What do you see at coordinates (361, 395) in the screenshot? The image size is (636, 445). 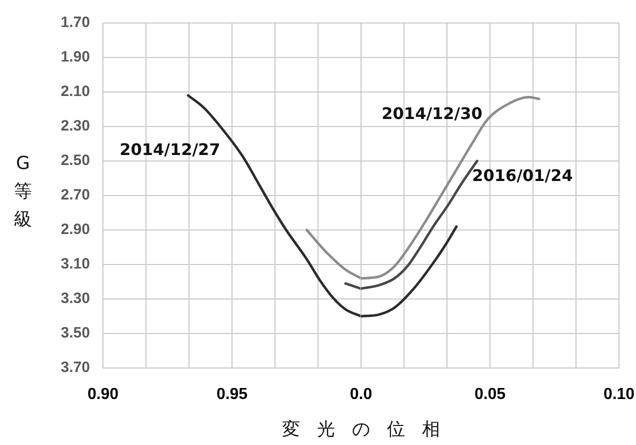 I see `x-tick-label: 0.0` at bounding box center [361, 395].